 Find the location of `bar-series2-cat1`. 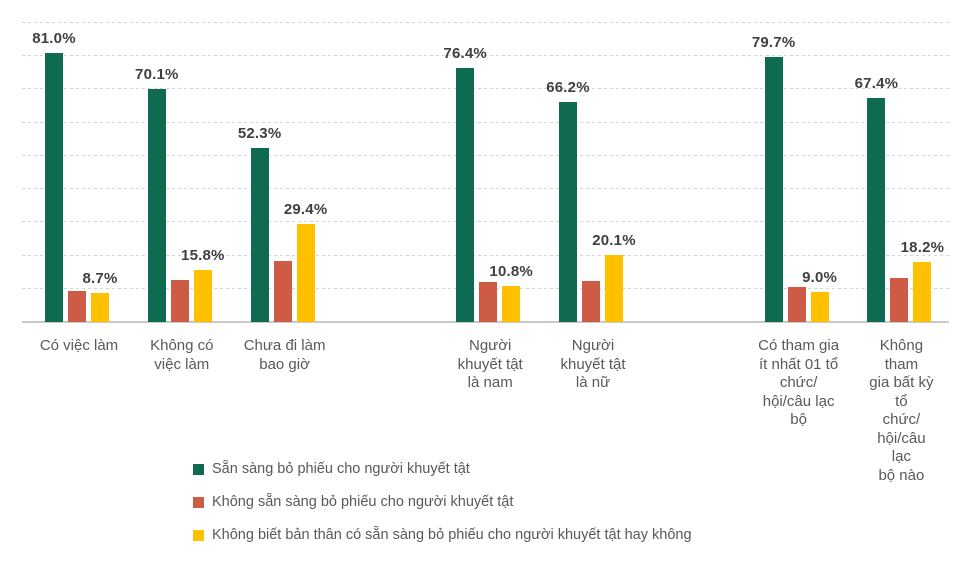

bar-series2-cat1 is located at coordinates (77, 306).